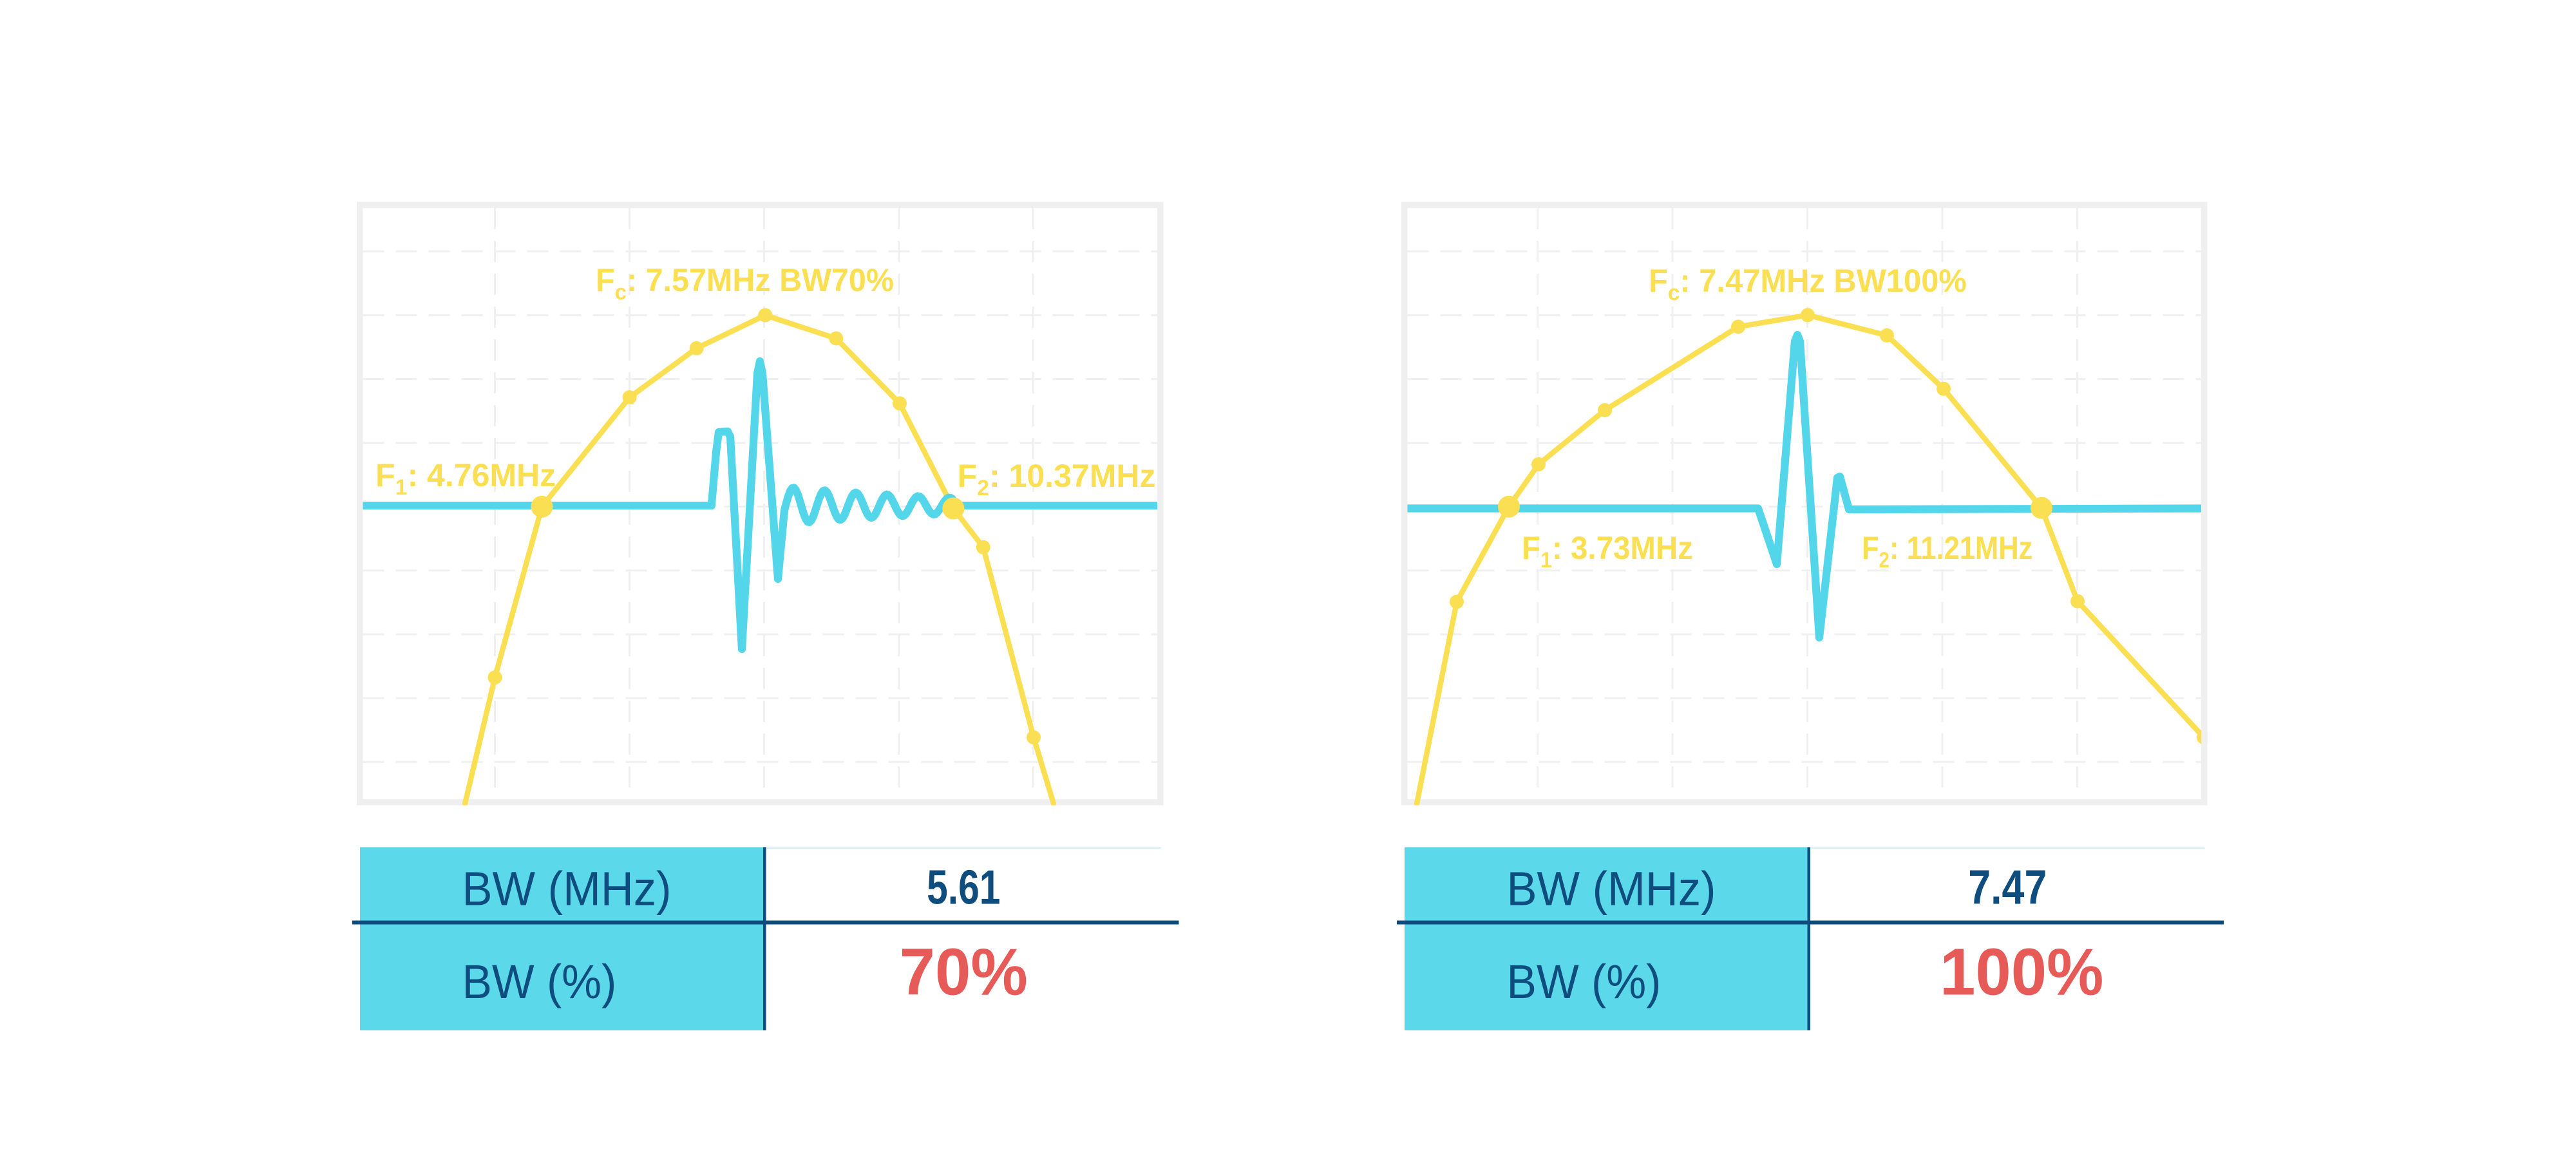  What do you see at coordinates (964, 972) in the screenshot?
I see `svg-text: 70%` at bounding box center [964, 972].